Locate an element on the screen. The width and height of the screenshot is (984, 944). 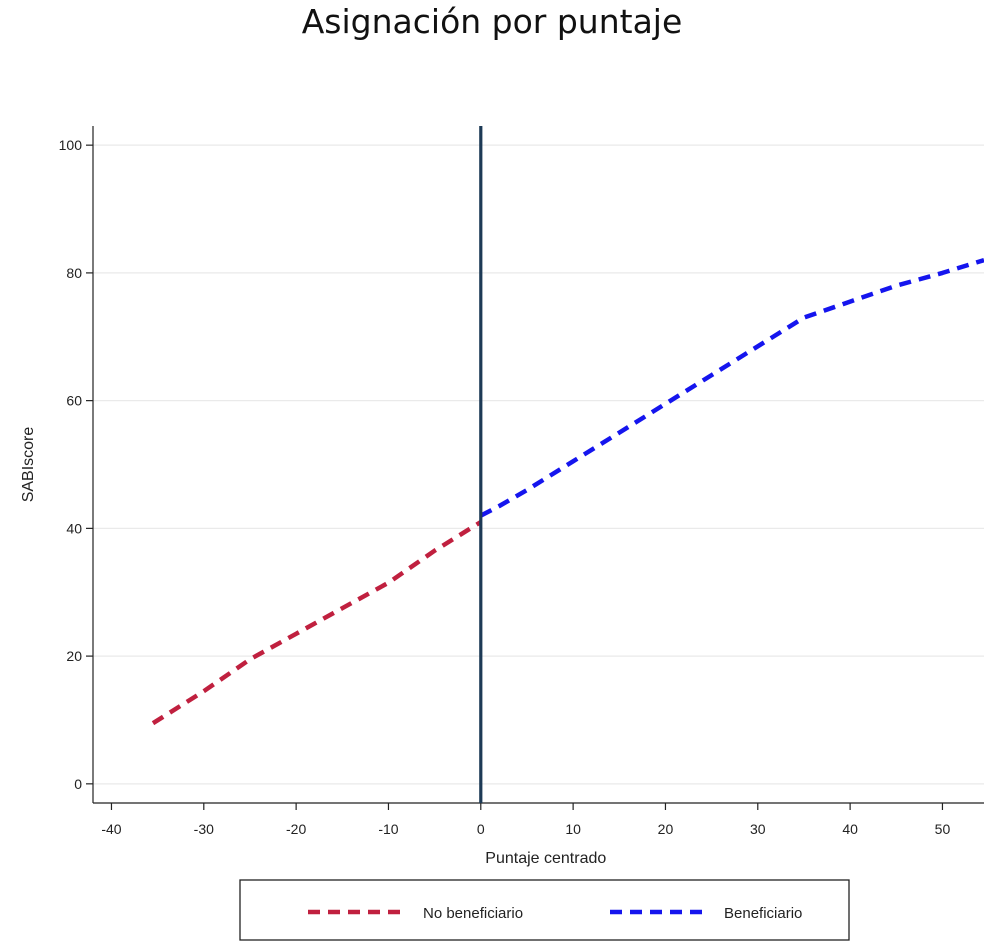
x-tick-label: 10 is located at coordinates (573, 829).